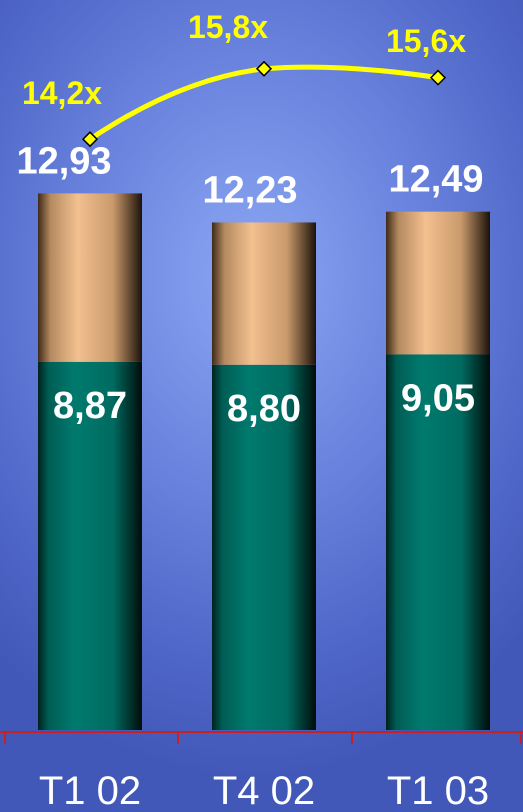 This screenshot has width=523, height=812. What do you see at coordinates (435, 180) in the screenshot?
I see `bar-total-label: 12,49` at bounding box center [435, 180].